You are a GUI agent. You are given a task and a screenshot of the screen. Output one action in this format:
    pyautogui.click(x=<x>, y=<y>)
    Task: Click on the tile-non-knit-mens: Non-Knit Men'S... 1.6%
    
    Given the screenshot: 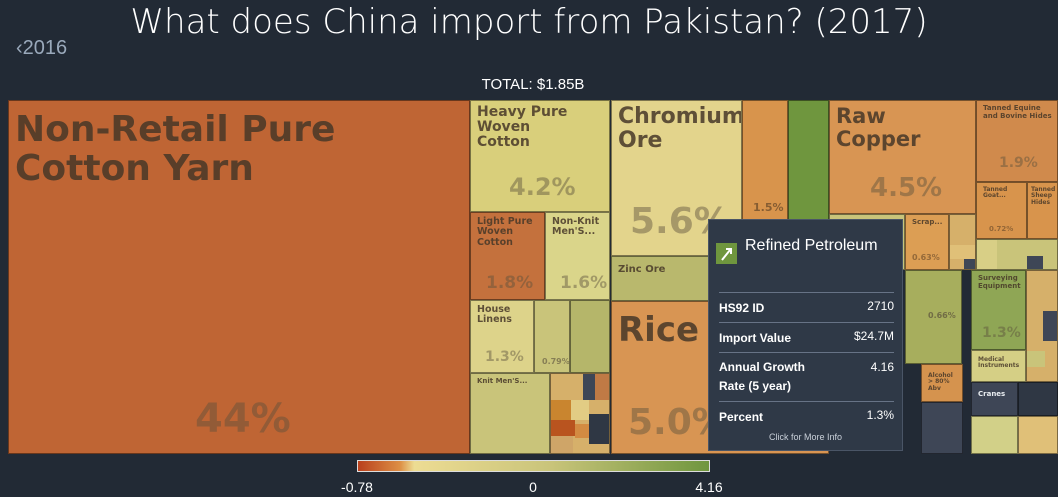 What is the action you would take?
    pyautogui.click(x=577, y=256)
    